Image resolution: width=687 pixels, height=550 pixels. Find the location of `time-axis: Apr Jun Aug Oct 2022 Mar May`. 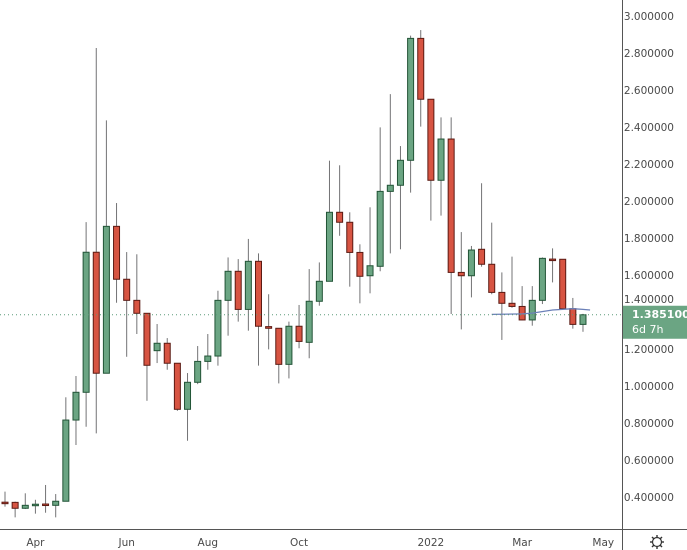

time-axis: Apr Jun Aug Oct 2022 Mar May is located at coordinates (320, 543).